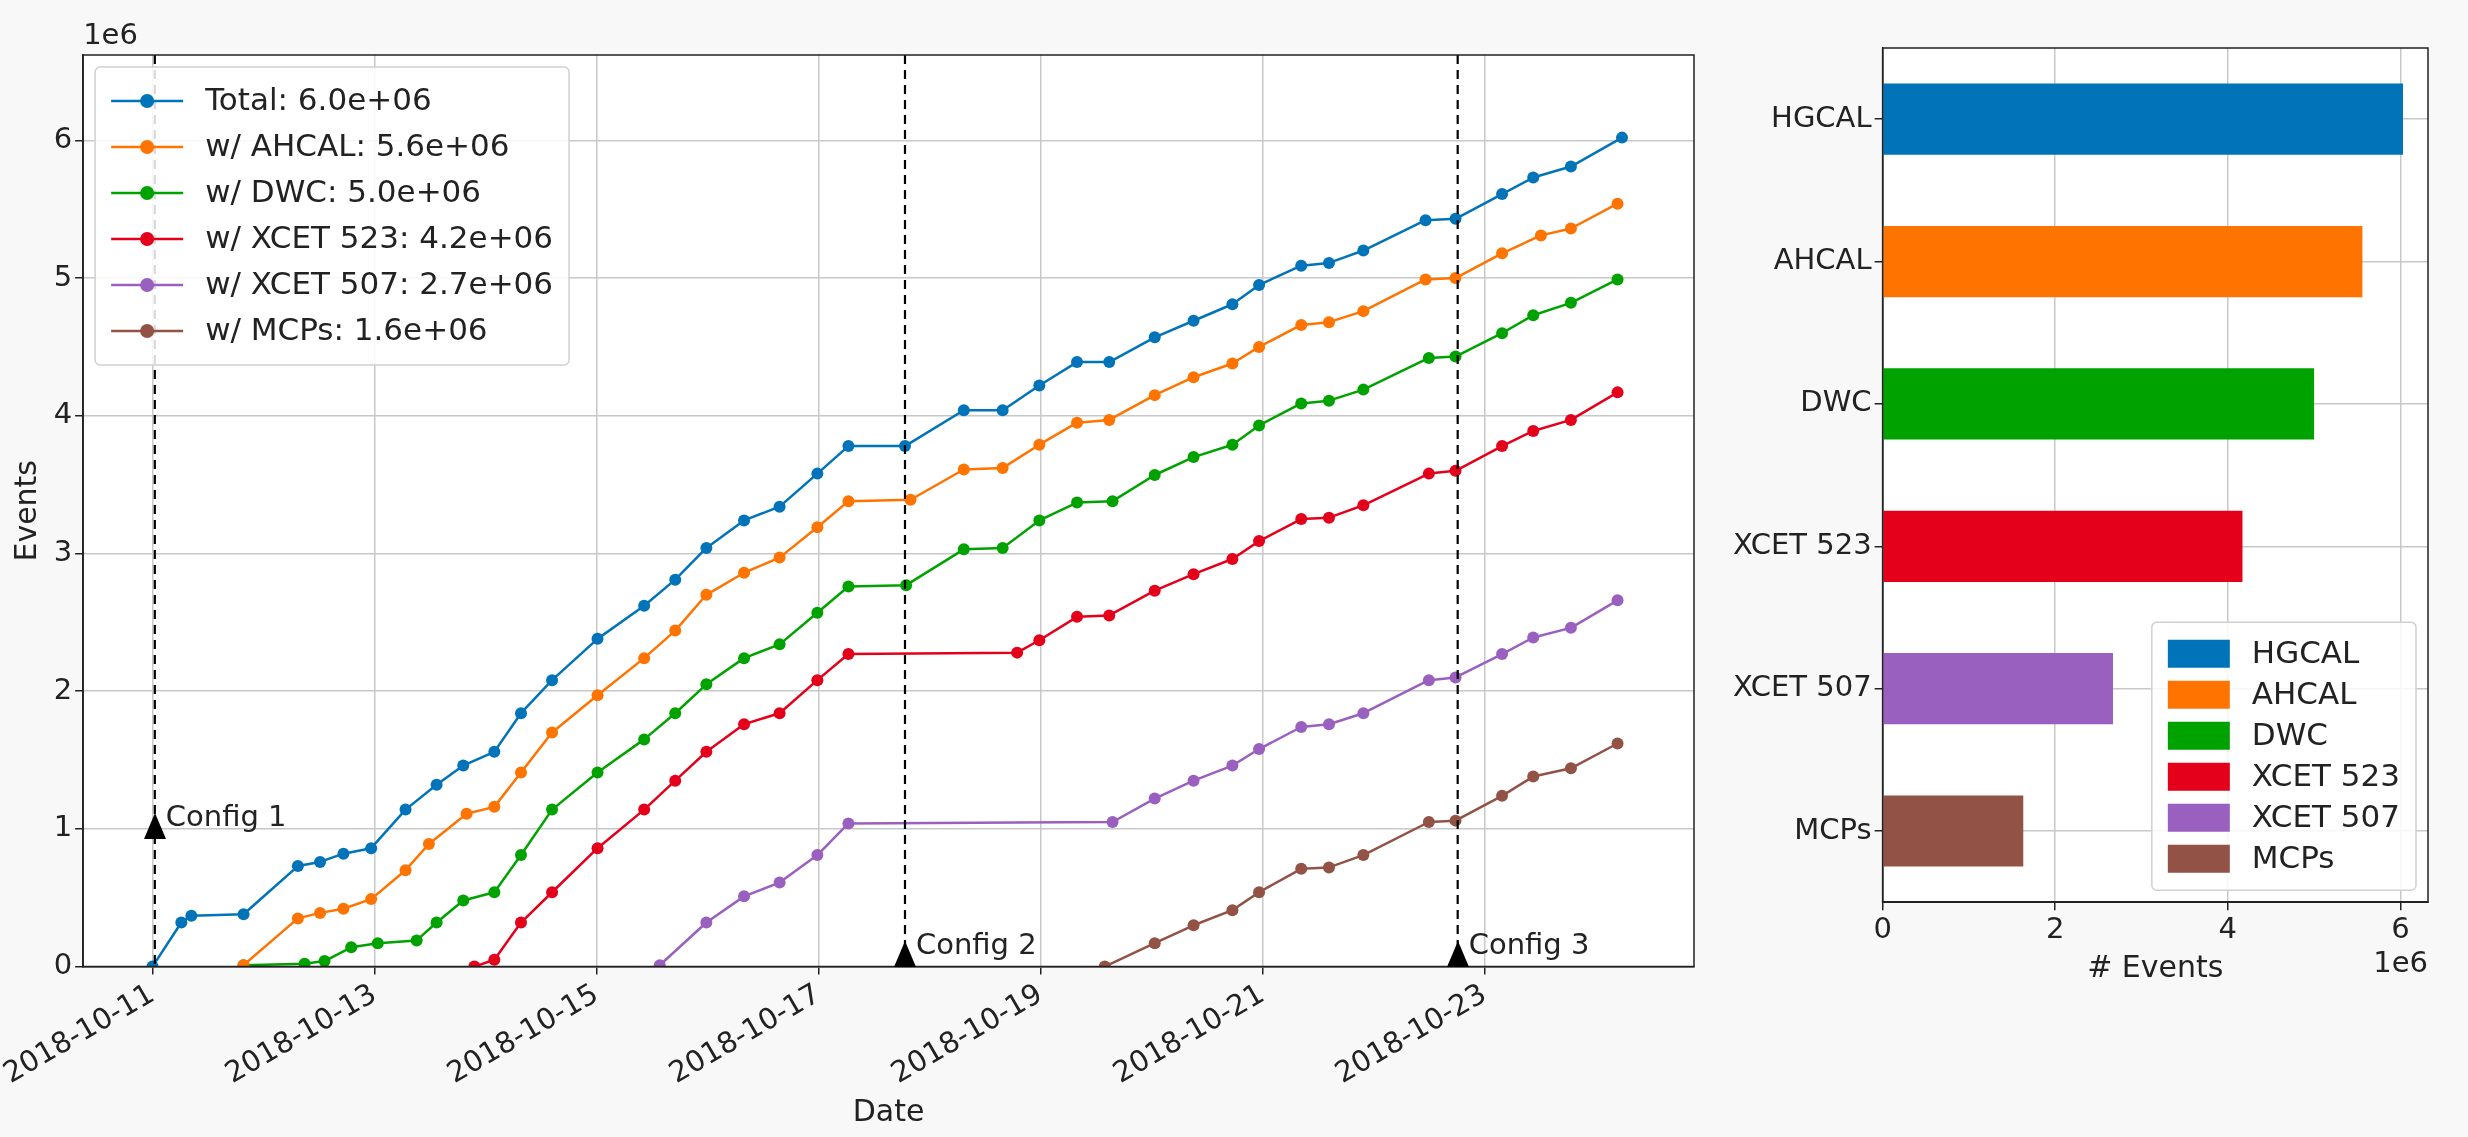 The image size is (2468, 1137). What do you see at coordinates (63, 551) in the screenshot?
I see `y-tick-label: 3` at bounding box center [63, 551].